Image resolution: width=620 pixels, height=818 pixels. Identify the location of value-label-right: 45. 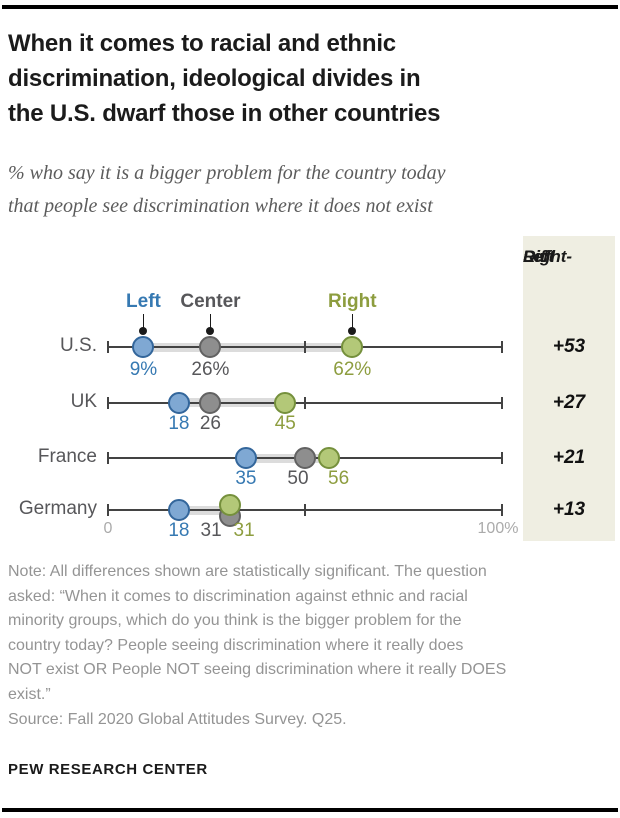
(285, 423).